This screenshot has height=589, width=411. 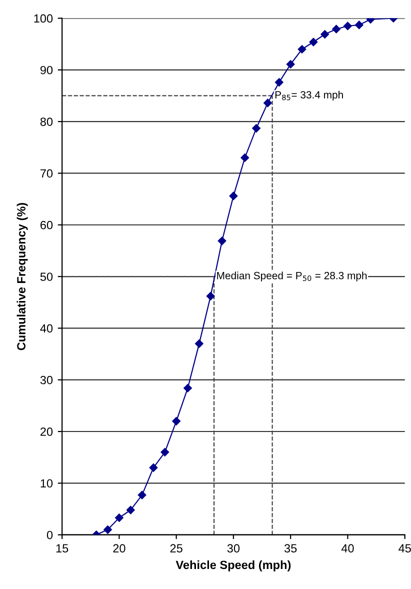 I want to click on y-tick-label: 70, so click(x=46, y=173).